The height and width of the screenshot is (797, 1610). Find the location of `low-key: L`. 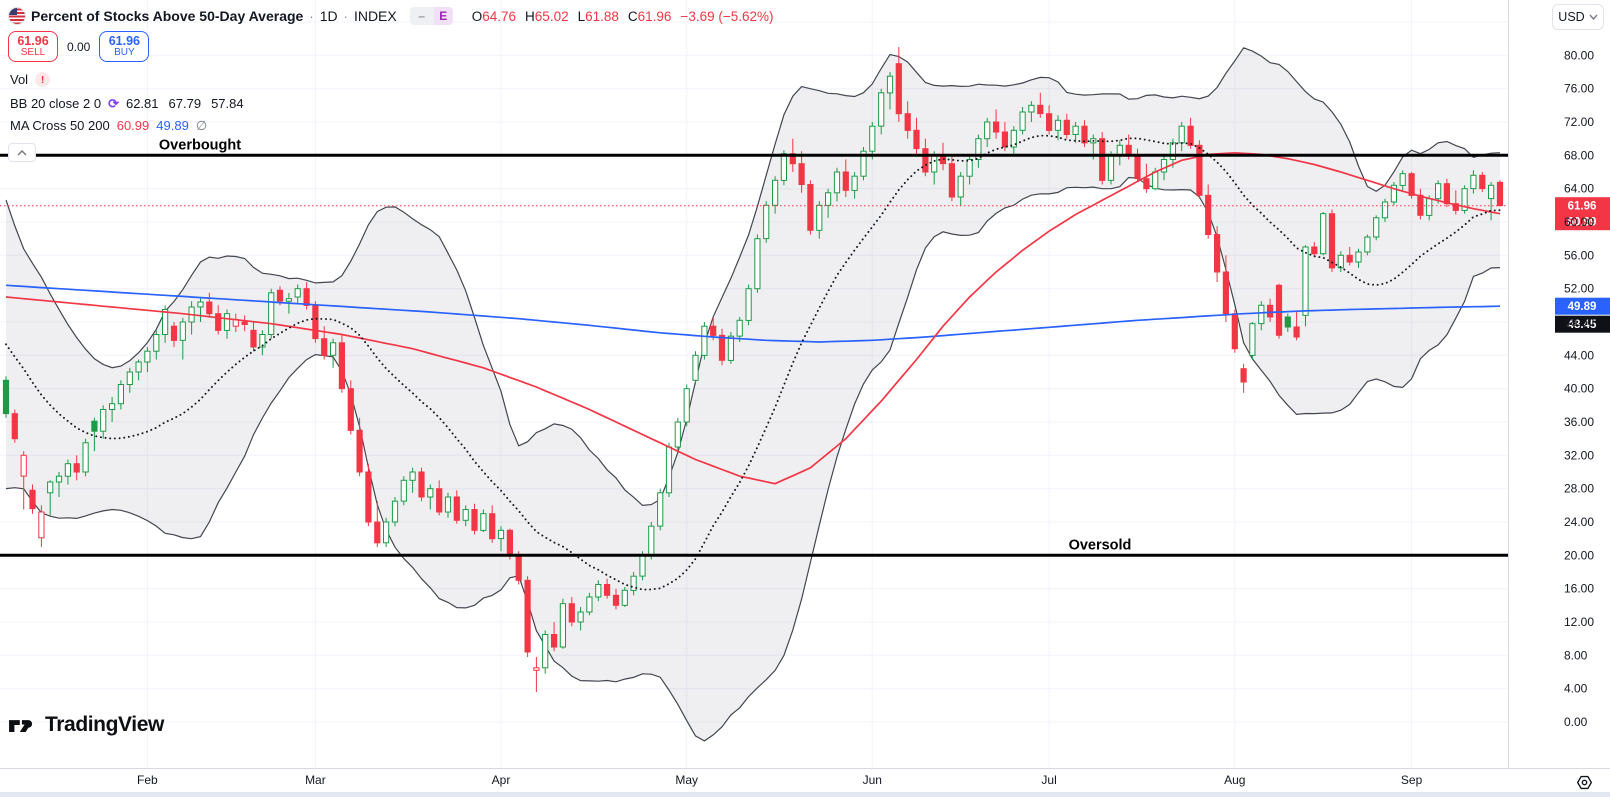

low-key: L is located at coordinates (581, 16).